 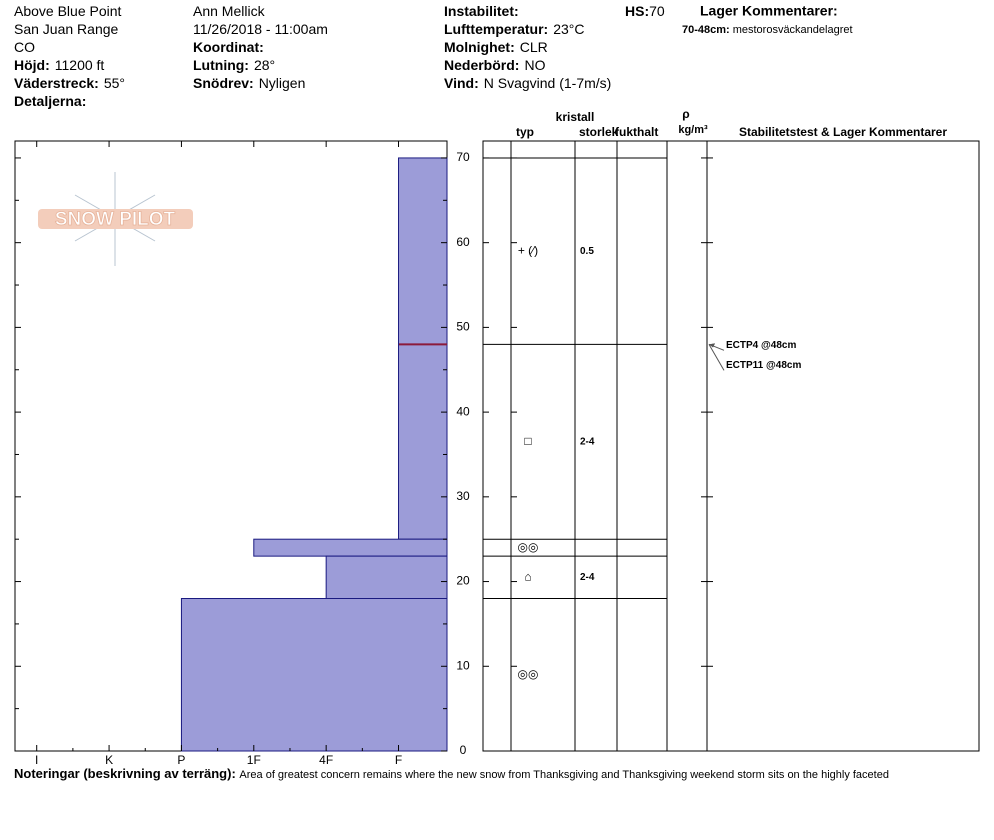 I want to click on header-field: Höjd: 11200 ft, so click(x=59, y=65).